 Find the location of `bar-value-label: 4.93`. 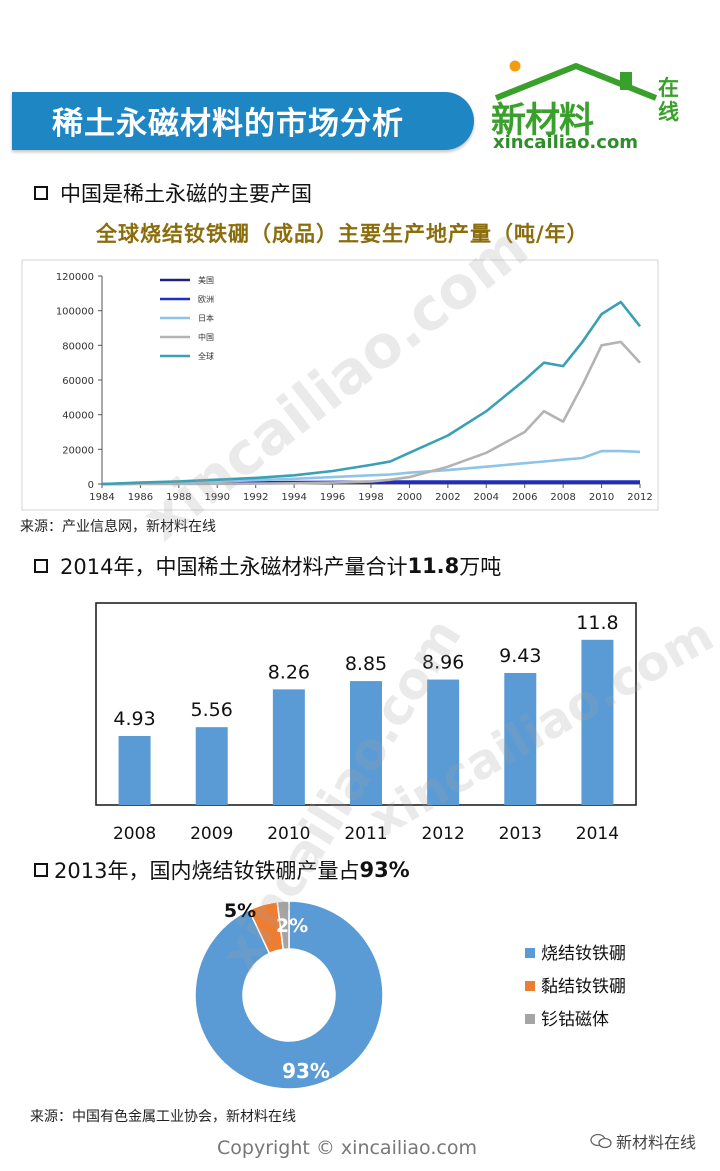

bar-value-label: 4.93 is located at coordinates (134, 719).